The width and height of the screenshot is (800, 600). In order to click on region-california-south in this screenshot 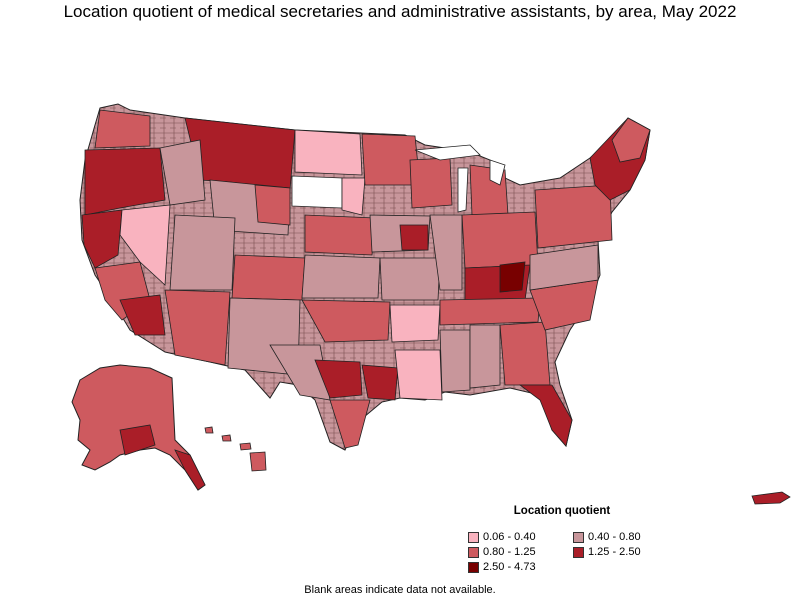, I will do `click(142, 315)`.